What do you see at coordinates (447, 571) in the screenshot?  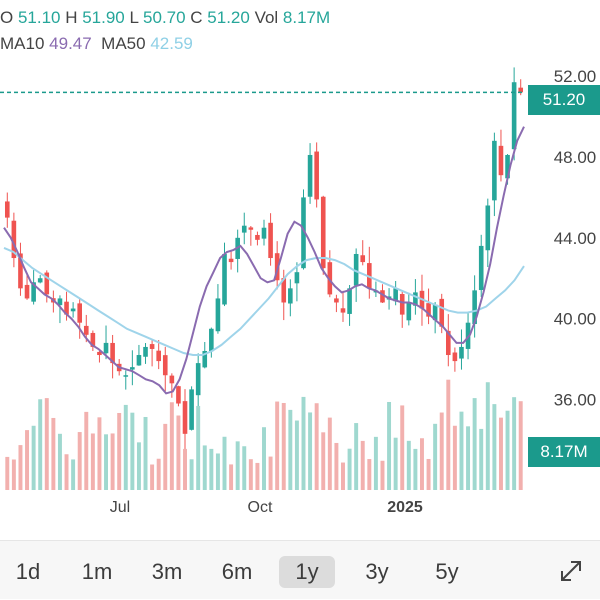 I see `timeframe-5y: 5y` at bounding box center [447, 571].